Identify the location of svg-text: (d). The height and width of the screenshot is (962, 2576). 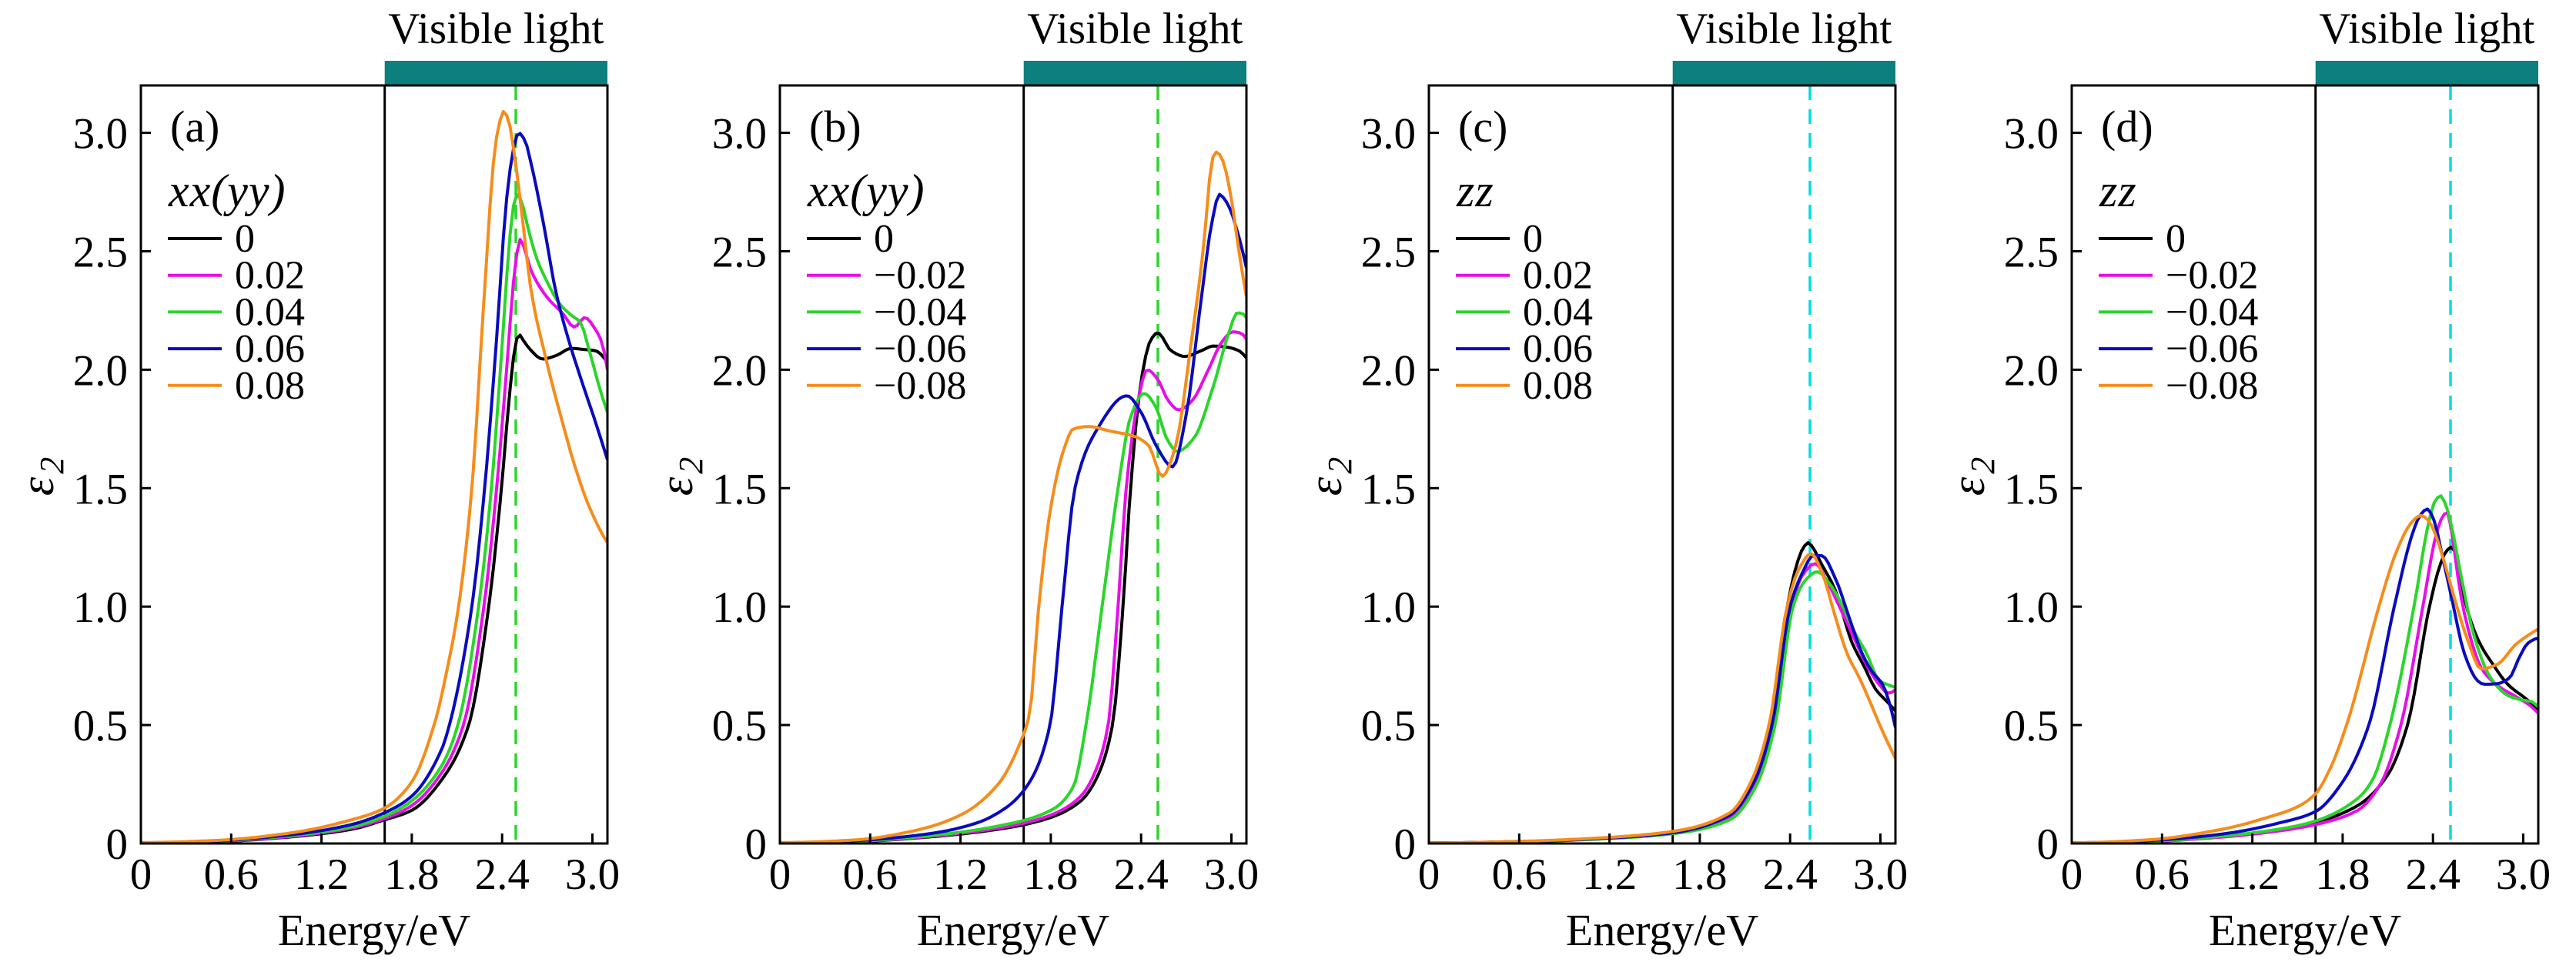
(2127, 127).